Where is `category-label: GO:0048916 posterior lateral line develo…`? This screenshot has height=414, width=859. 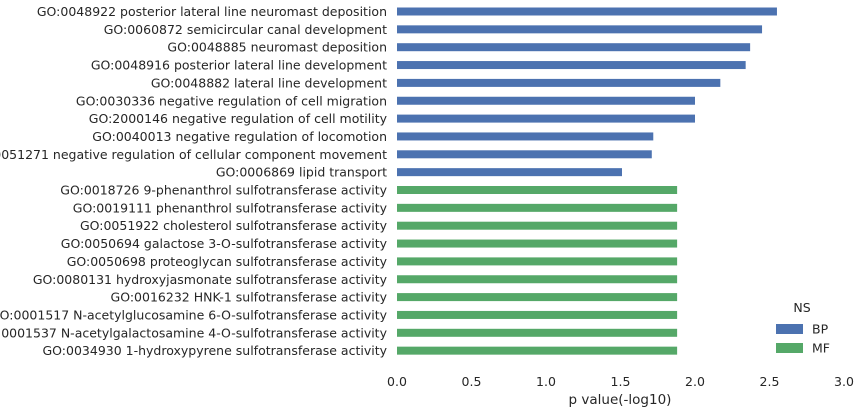 category-label: GO:0048916 posterior lateral line develo… is located at coordinates (239, 65).